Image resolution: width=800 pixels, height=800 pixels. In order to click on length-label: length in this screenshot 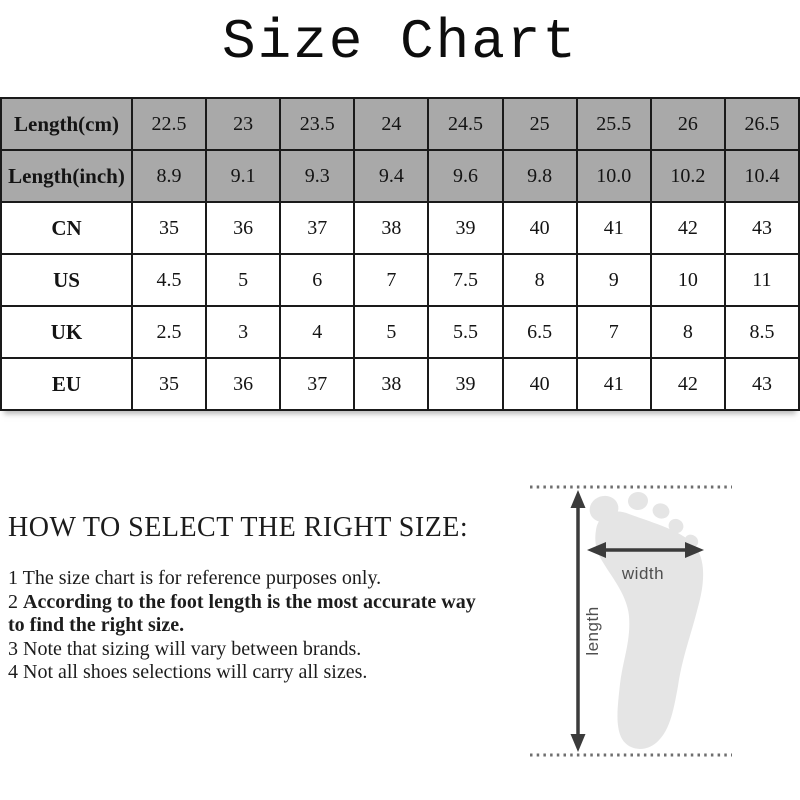, I will do `click(592, 630)`.